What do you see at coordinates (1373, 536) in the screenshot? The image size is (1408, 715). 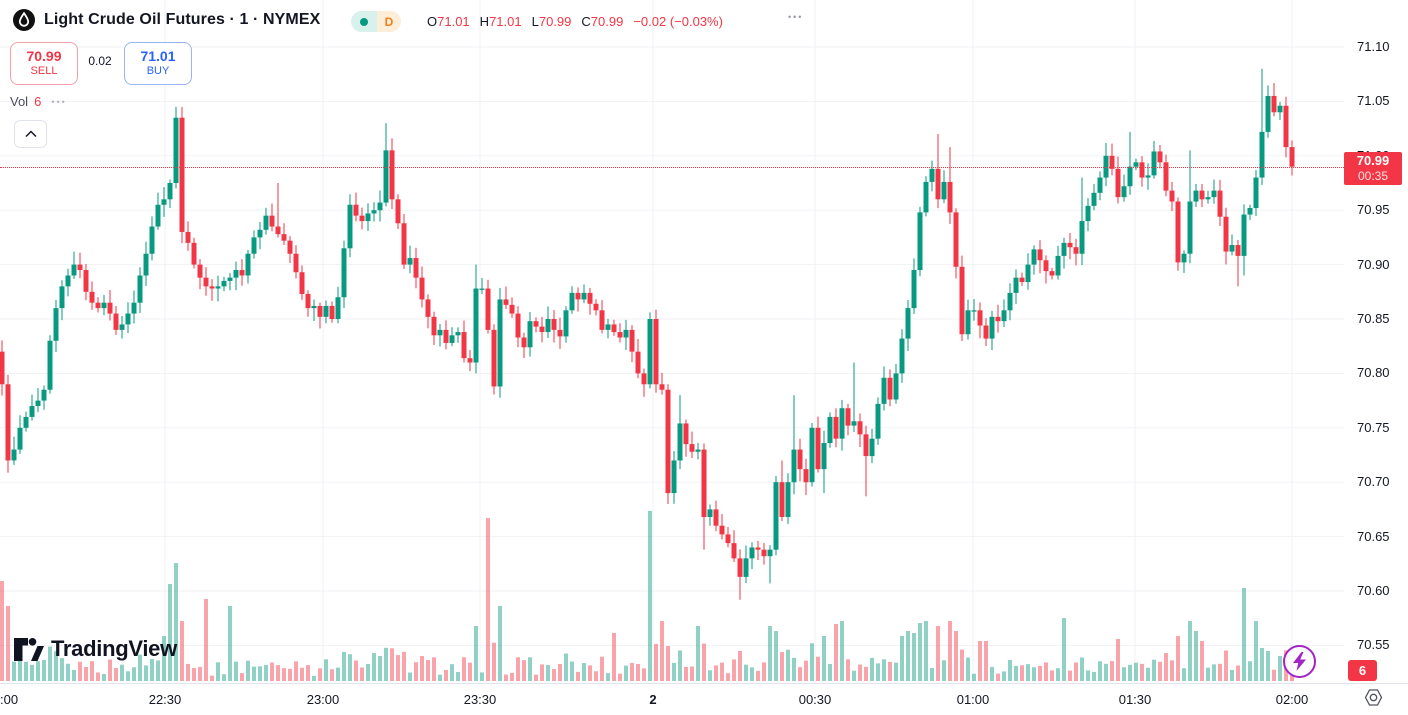 I see `price-tick-label: 70.65` at bounding box center [1373, 536].